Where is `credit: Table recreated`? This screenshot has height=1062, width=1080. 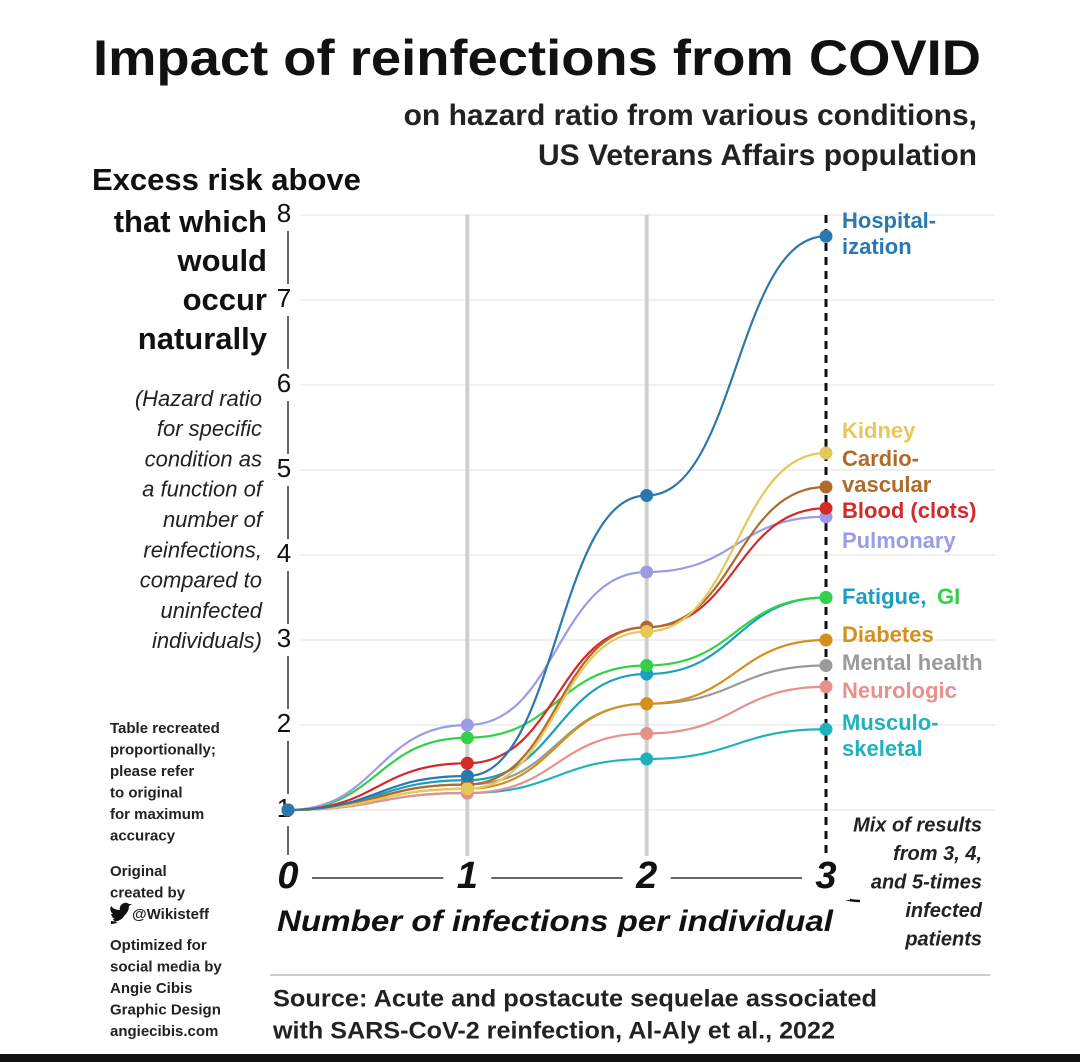 credit: Table recreated is located at coordinates (165, 728).